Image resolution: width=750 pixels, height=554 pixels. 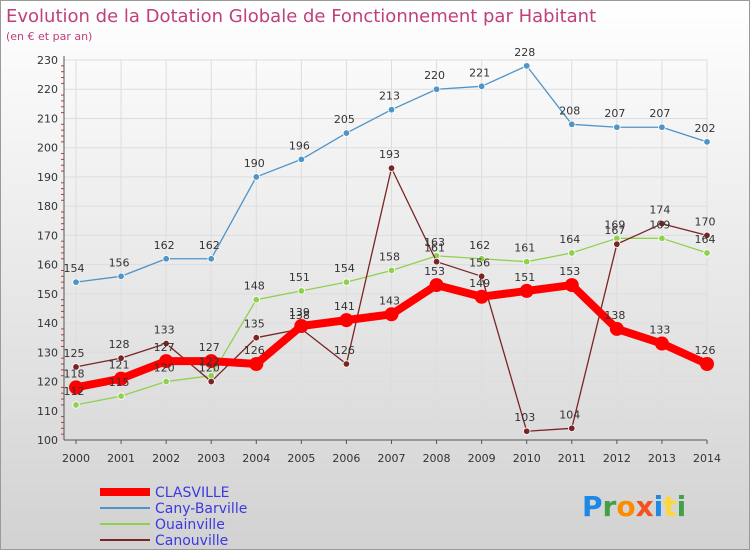 What do you see at coordinates (47, 265) in the screenshot?
I see `y-tick-label: 160` at bounding box center [47, 265].